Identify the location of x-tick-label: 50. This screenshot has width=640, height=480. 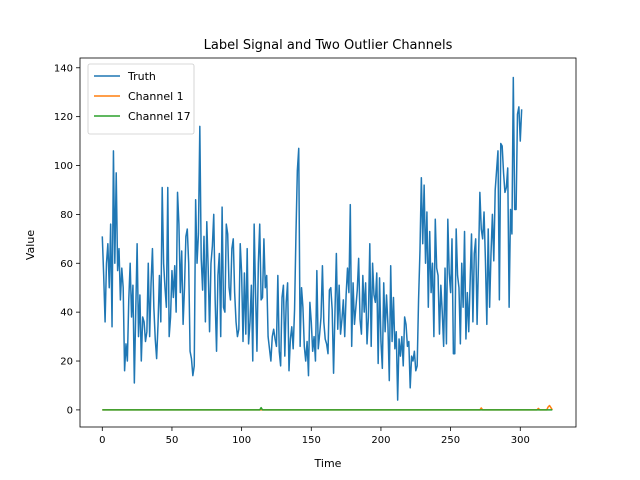
(172, 440).